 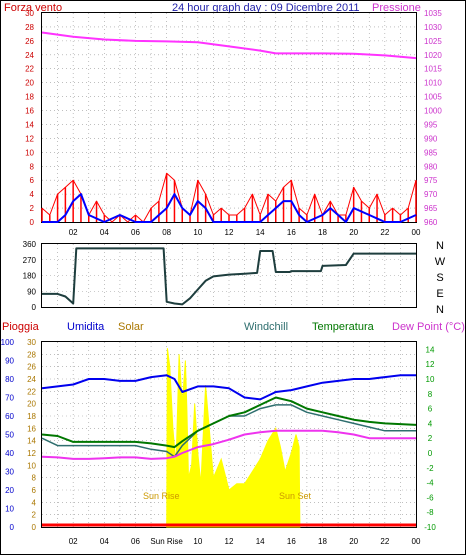 I want to click on wind-y-tick: 20, so click(x=29, y=83).